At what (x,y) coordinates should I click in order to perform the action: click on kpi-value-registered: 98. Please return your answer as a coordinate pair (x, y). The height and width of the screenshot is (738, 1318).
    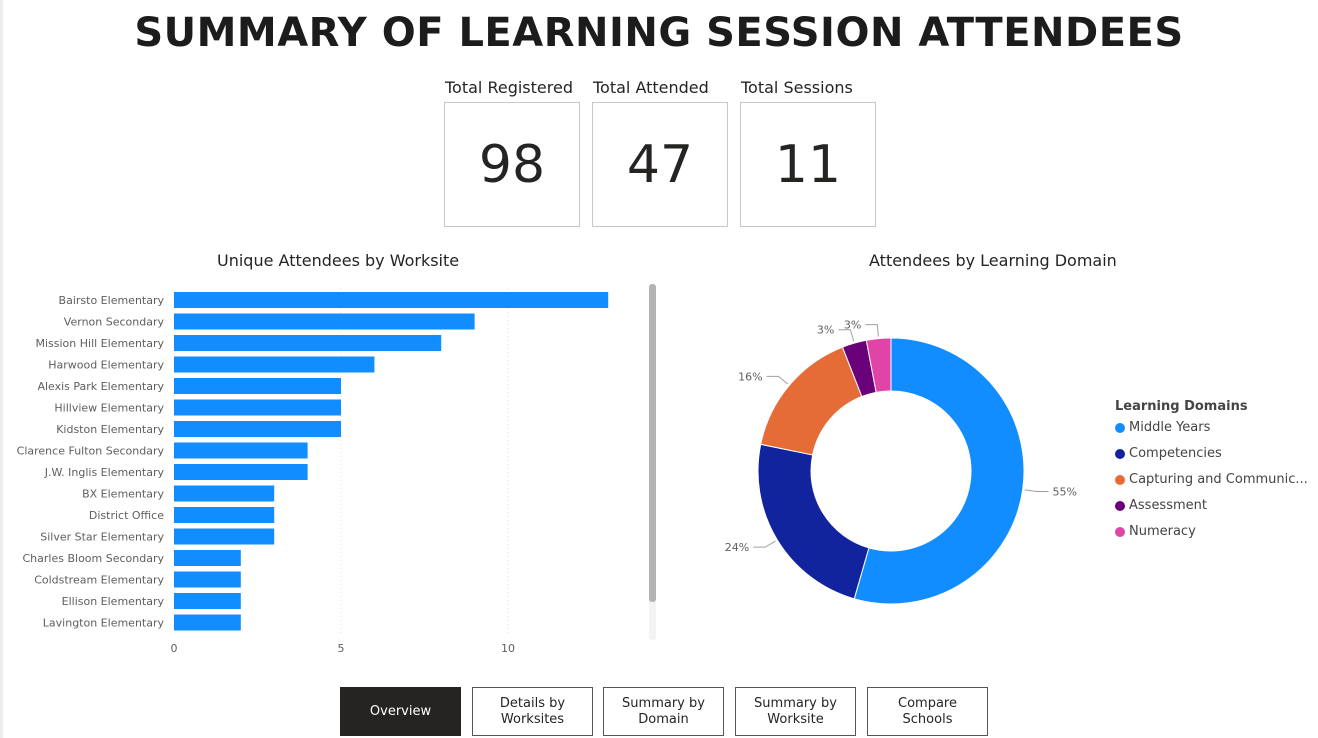
    Looking at the image, I should click on (512, 164).